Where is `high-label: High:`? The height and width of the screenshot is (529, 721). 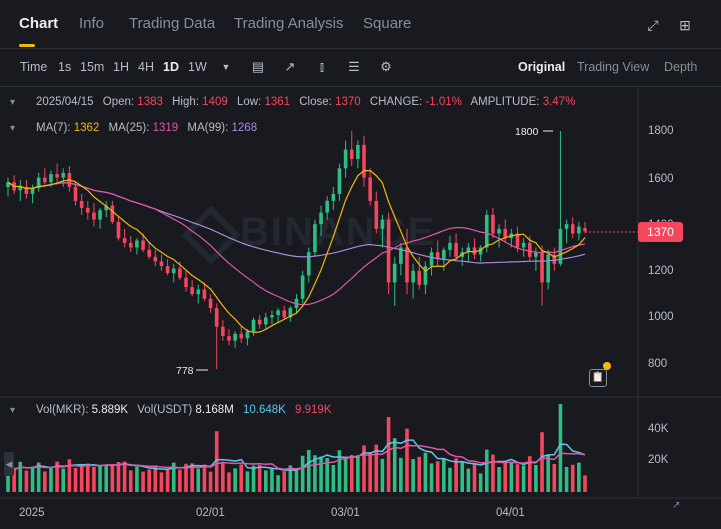
high-label: High: is located at coordinates (185, 102).